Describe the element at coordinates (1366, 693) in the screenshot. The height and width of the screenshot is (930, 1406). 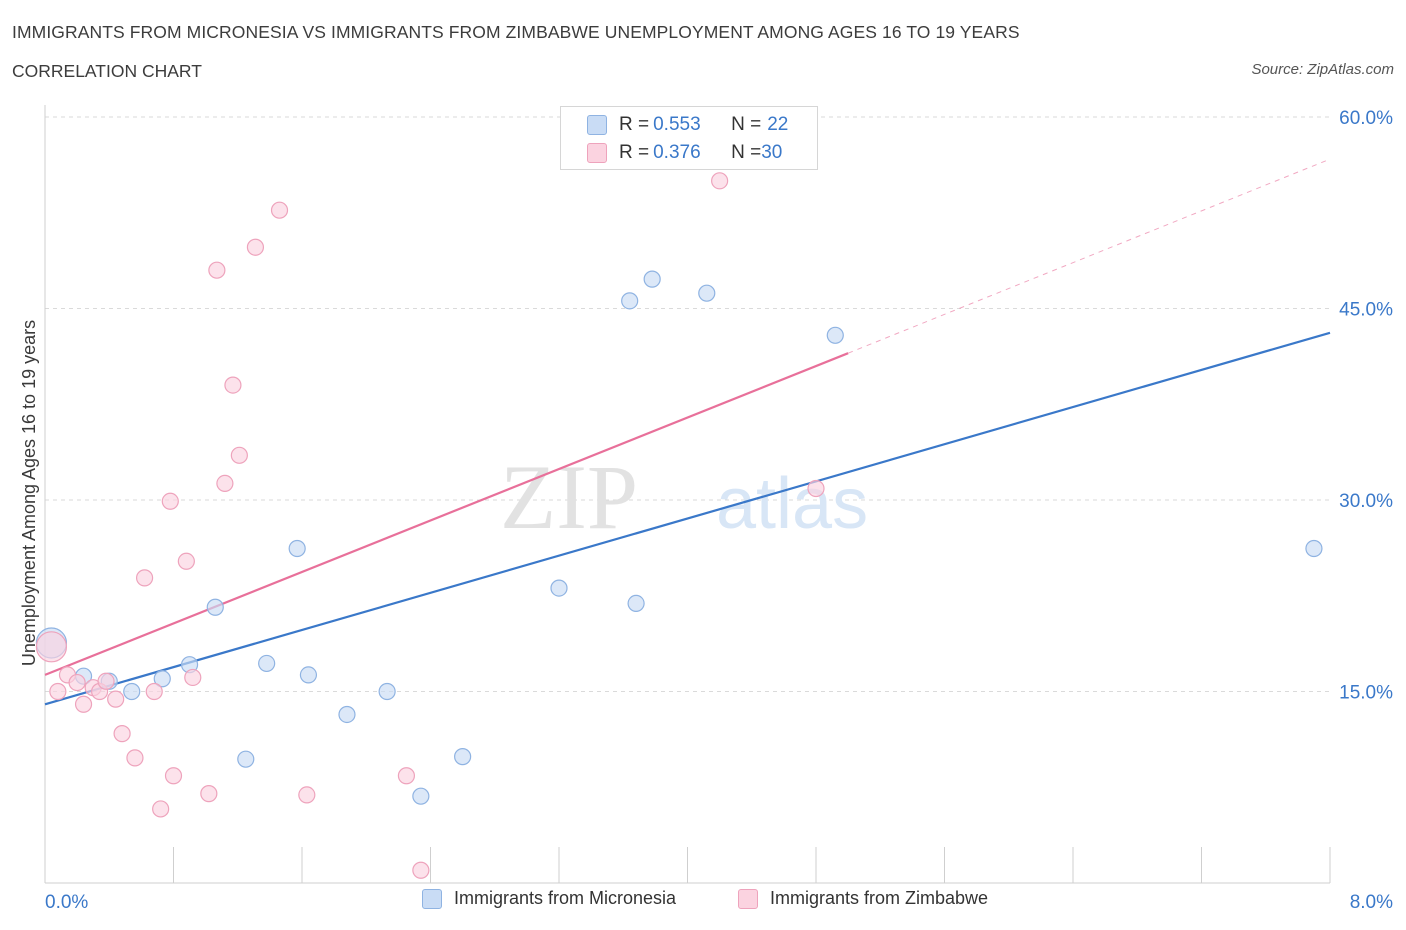
I see `y-tick-label: 15.0%` at that location.